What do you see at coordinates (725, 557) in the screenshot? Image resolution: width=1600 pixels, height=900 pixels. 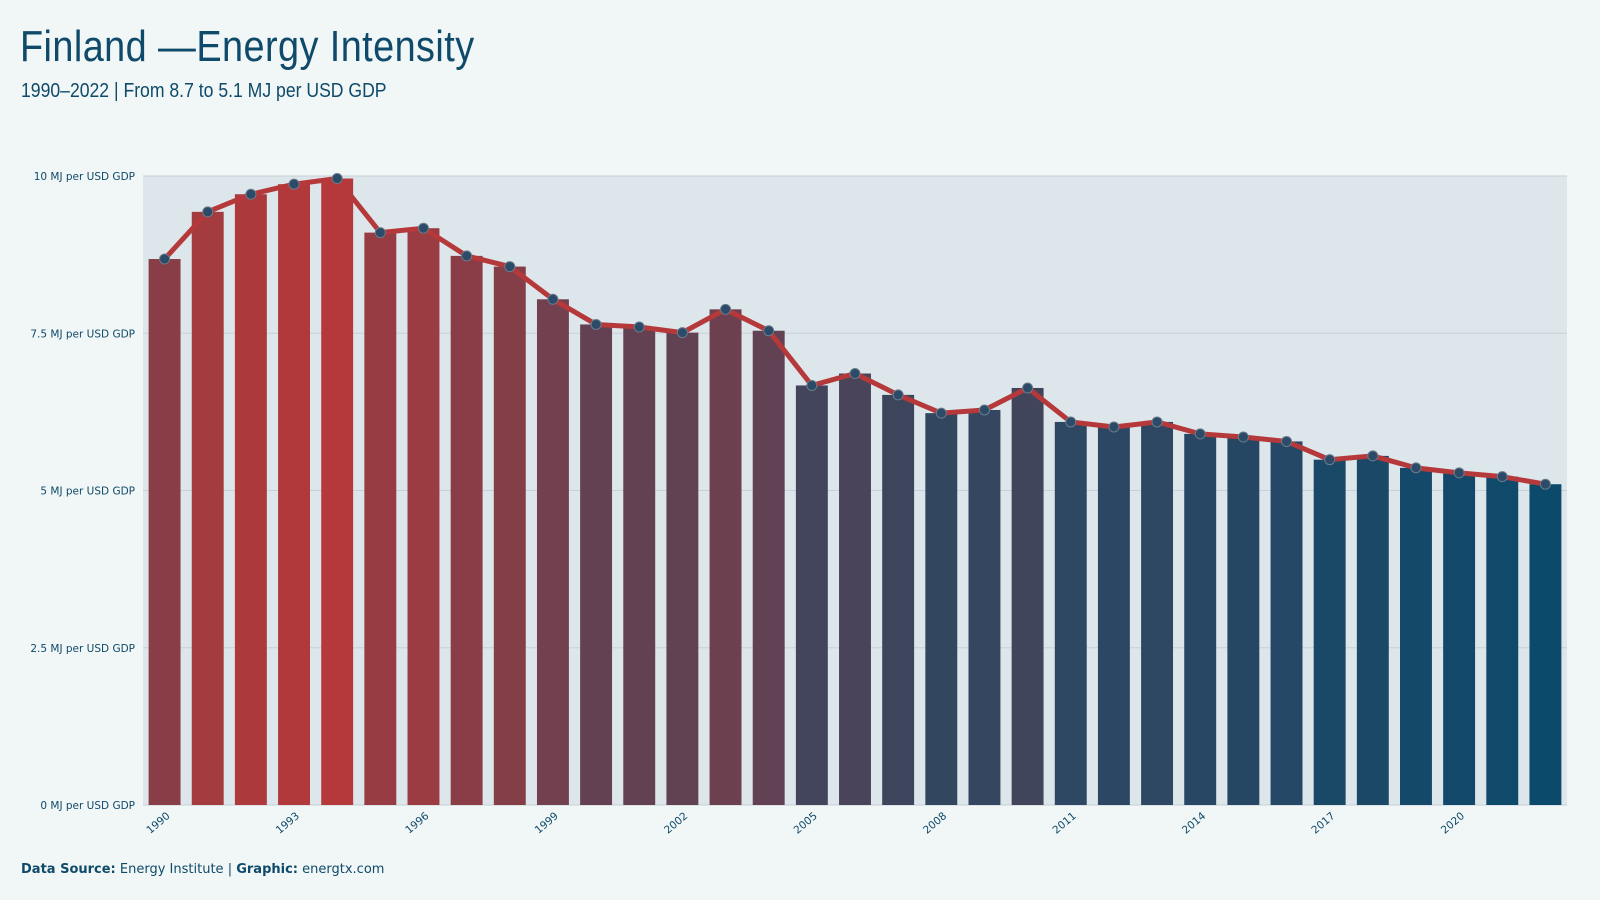 I see `bar-2003` at bounding box center [725, 557].